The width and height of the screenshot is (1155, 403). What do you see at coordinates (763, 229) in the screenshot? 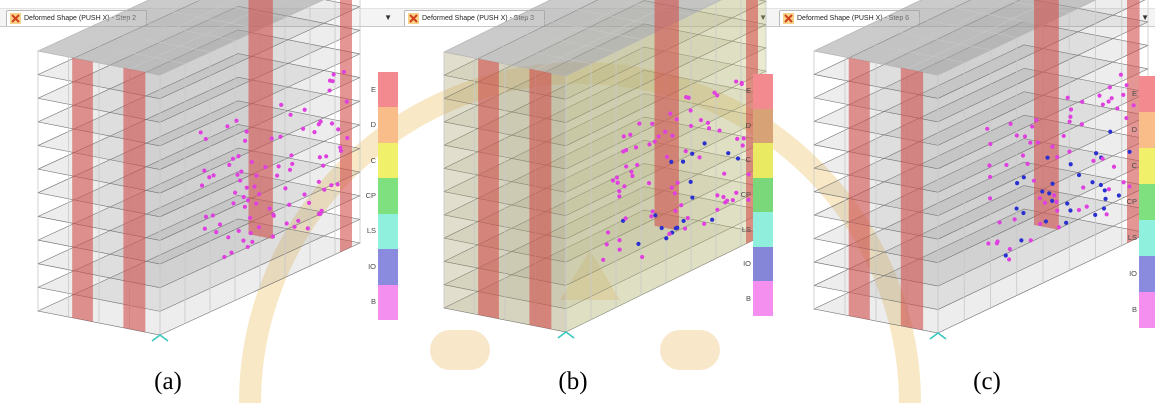
I see `legend-swatch-ls` at bounding box center [763, 229].